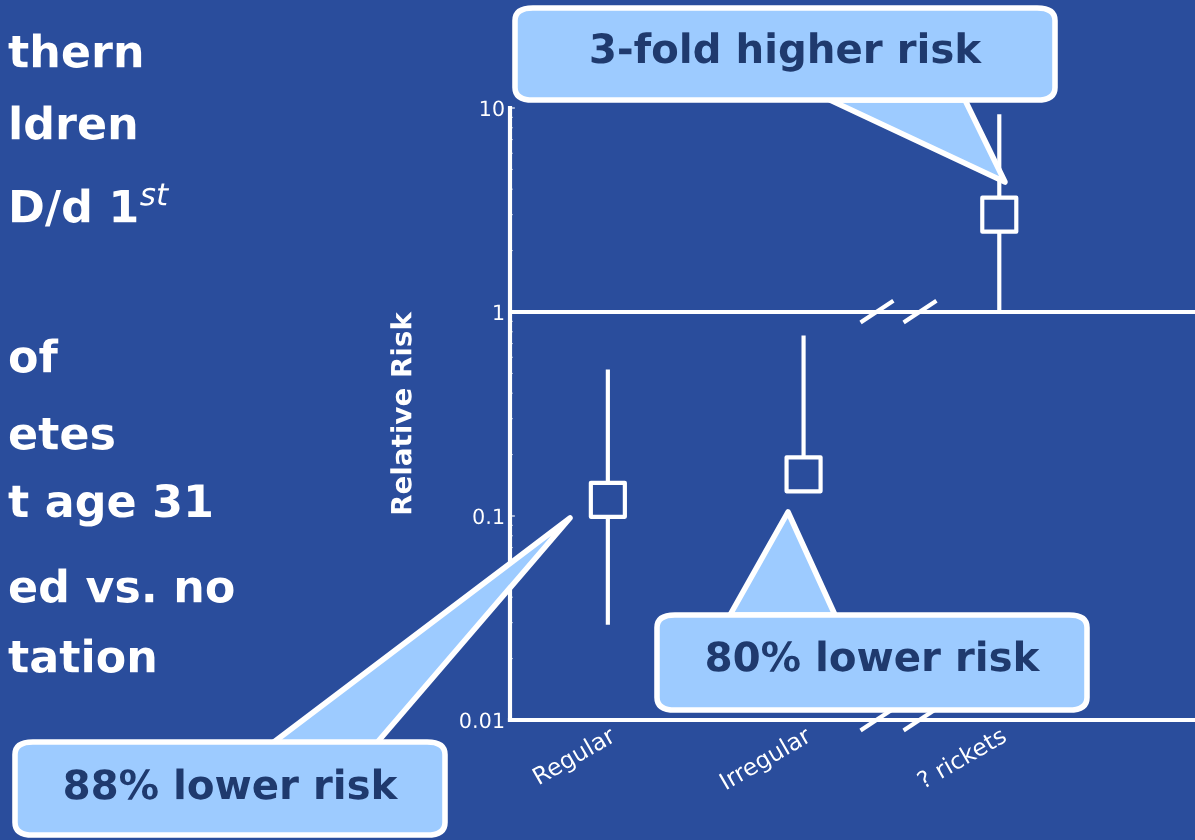  Describe the element at coordinates (499, 312) in the screenshot. I see `y-tick-label: 1` at that location.